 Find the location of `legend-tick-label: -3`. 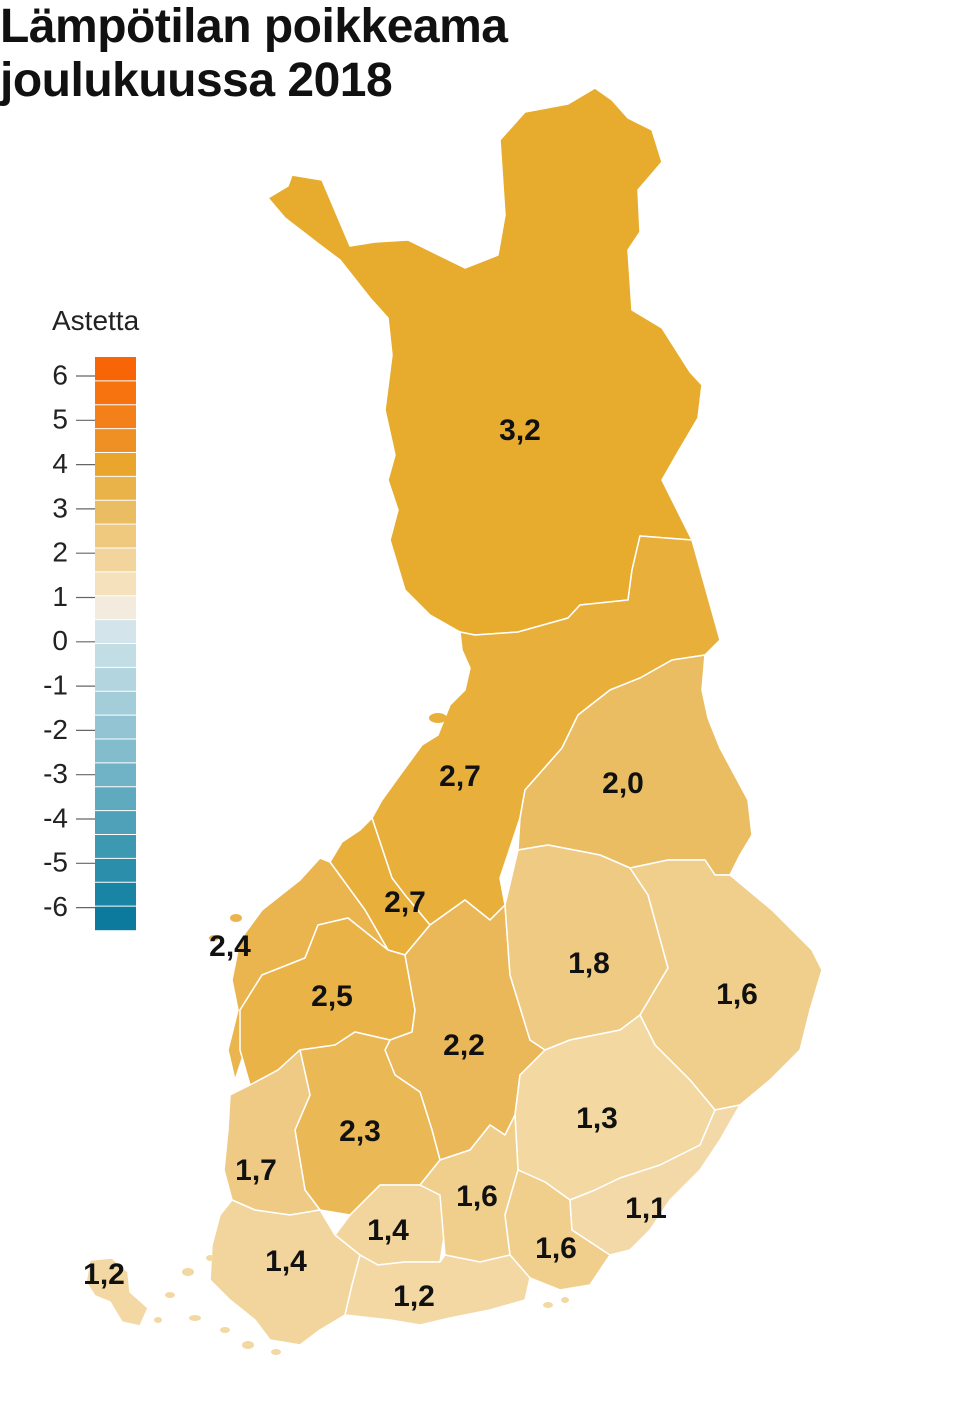

legend-tick-label: -3 is located at coordinates (55, 773).